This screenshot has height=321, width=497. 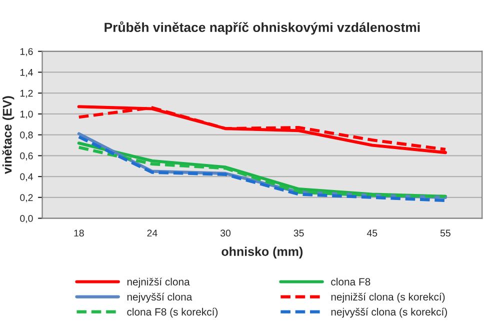 What do you see at coordinates (26, 198) in the screenshot?
I see `y-tick-label: 0,2` at bounding box center [26, 198].